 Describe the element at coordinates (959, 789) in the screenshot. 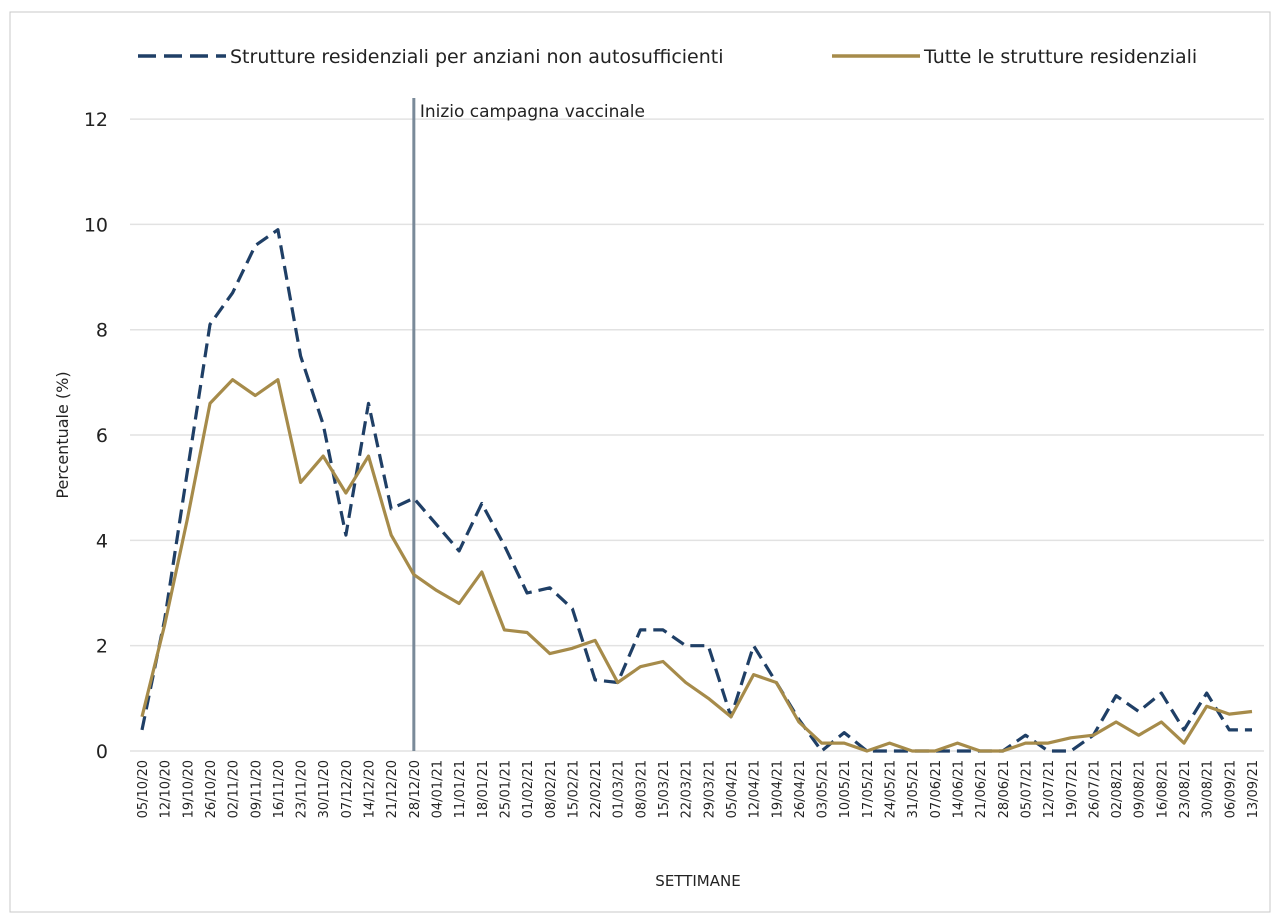

I see `x-tick-label: 14/06/21` at that location.